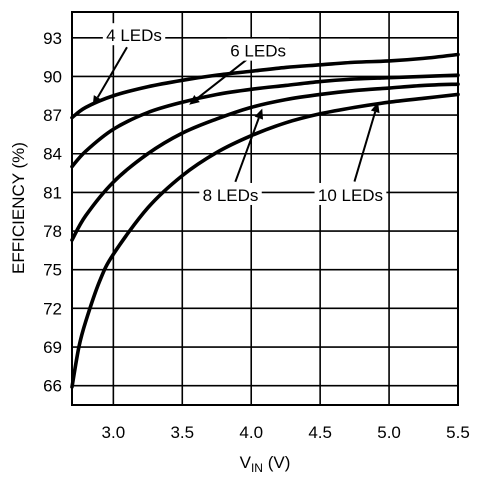 The width and height of the screenshot is (480, 480). What do you see at coordinates (458, 432) in the screenshot?
I see `x-tick-label: 5.5` at bounding box center [458, 432].